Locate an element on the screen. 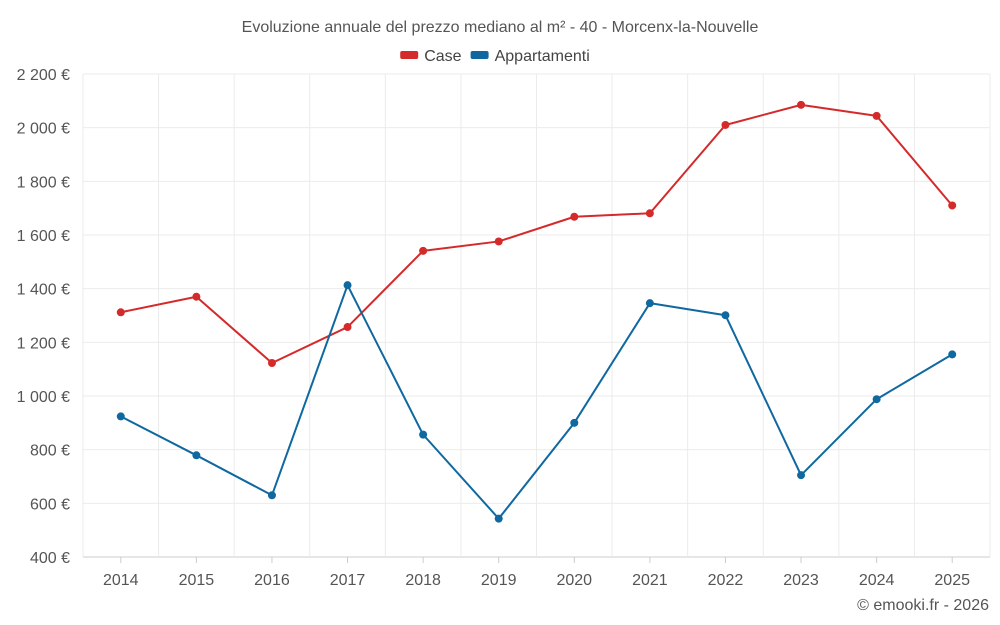  y-tick-label: 1 200 € is located at coordinates (43, 343).